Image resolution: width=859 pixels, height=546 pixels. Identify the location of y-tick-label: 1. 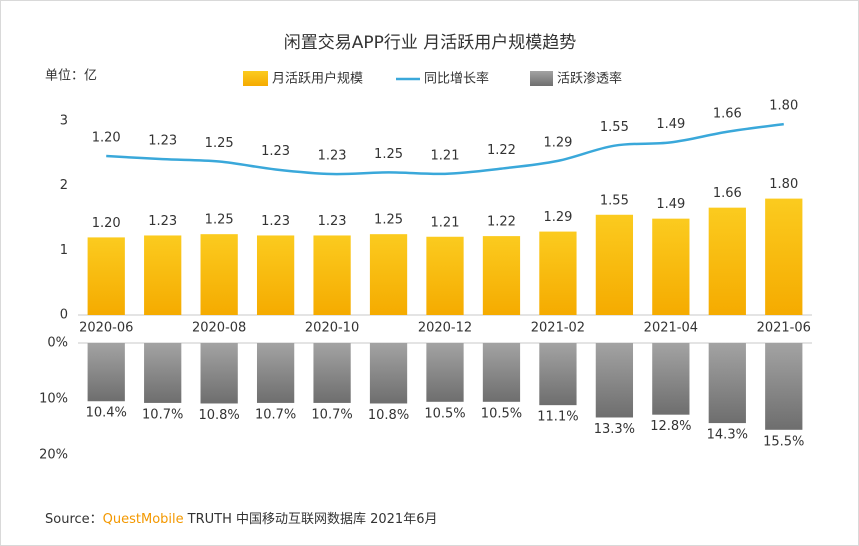
(64, 250).